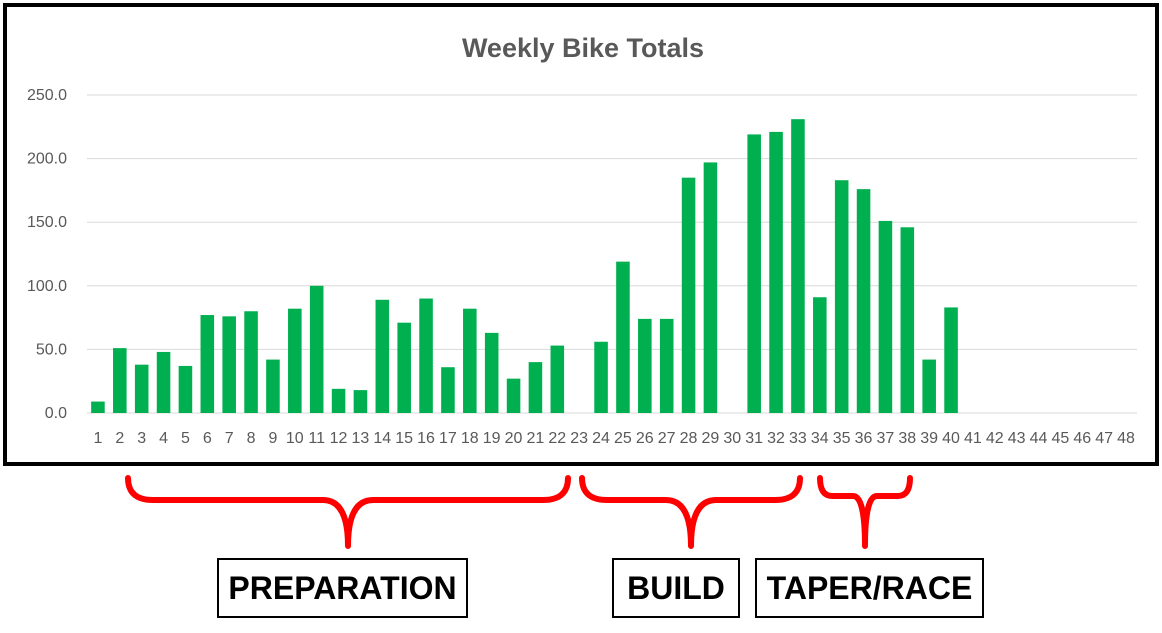 Image resolution: width=1162 pixels, height=633 pixels. Describe the element at coordinates (47, 159) in the screenshot. I see `y-tick-label: 200.0` at that location.